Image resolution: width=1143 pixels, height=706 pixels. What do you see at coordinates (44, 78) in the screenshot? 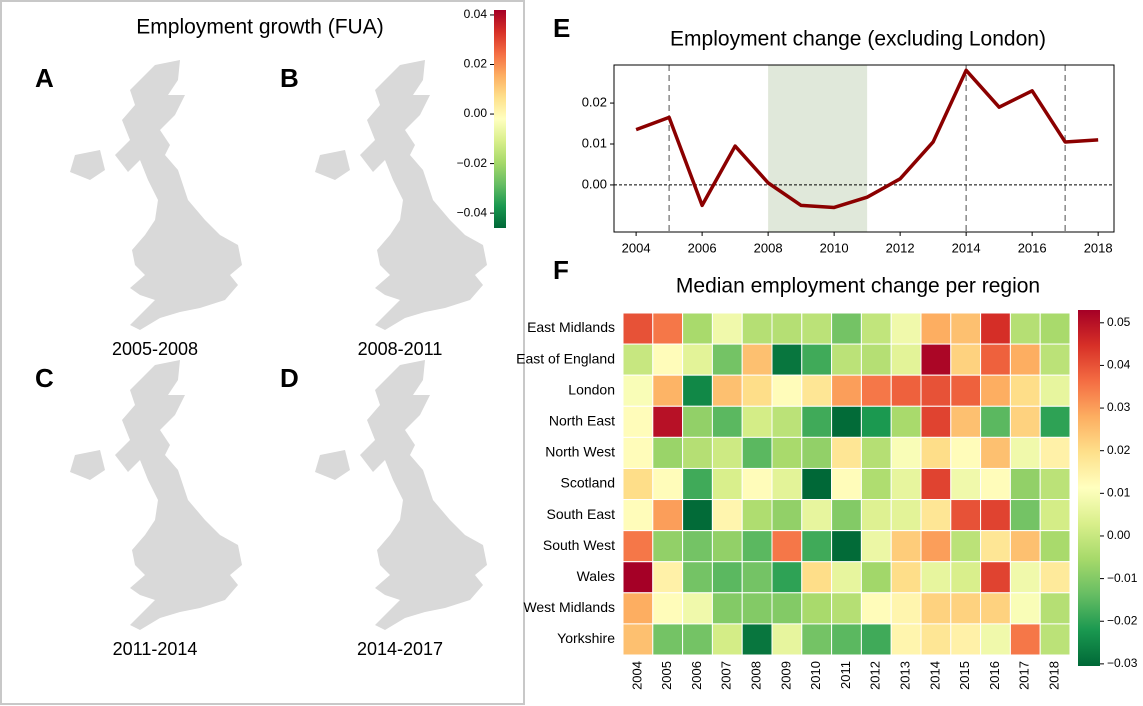
I see `panel-letter: A` at bounding box center [44, 78].